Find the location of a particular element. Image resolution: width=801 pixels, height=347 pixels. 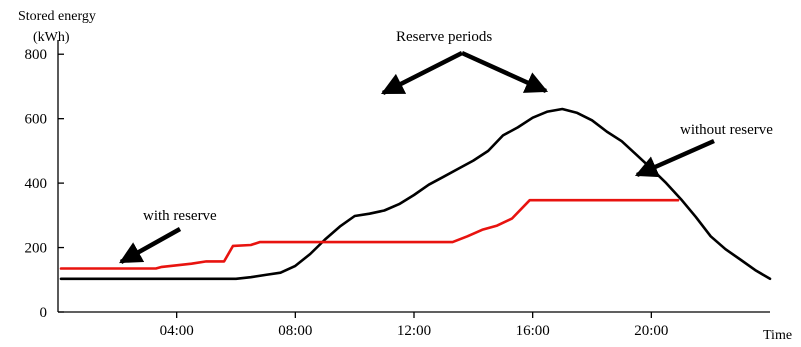

y-tick-label: 200 is located at coordinates (36, 249).